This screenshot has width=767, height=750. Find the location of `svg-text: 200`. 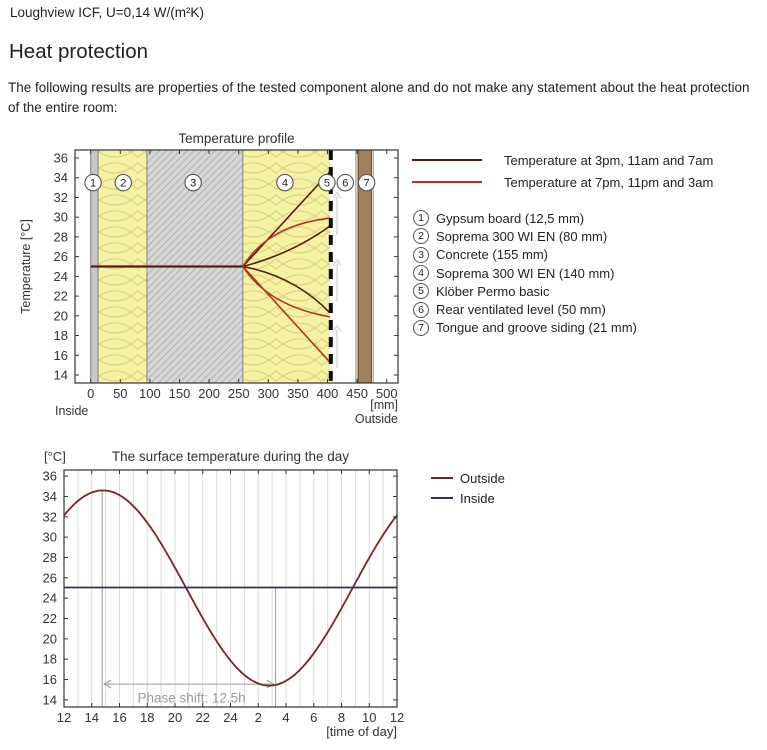

svg-text: 200 is located at coordinates (209, 393).